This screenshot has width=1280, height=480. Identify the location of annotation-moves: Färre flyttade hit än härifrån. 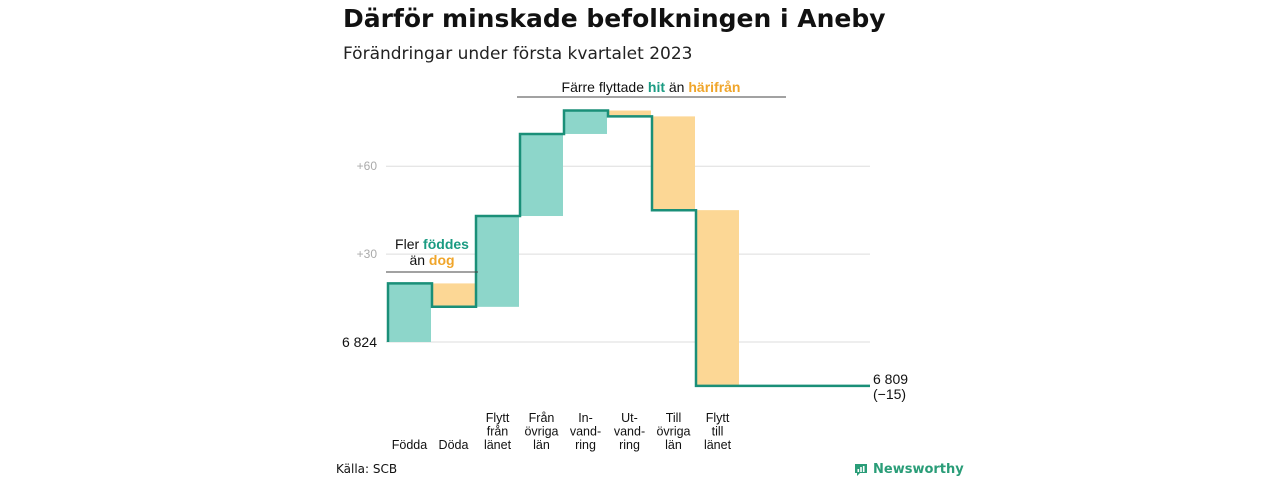
(651, 88).